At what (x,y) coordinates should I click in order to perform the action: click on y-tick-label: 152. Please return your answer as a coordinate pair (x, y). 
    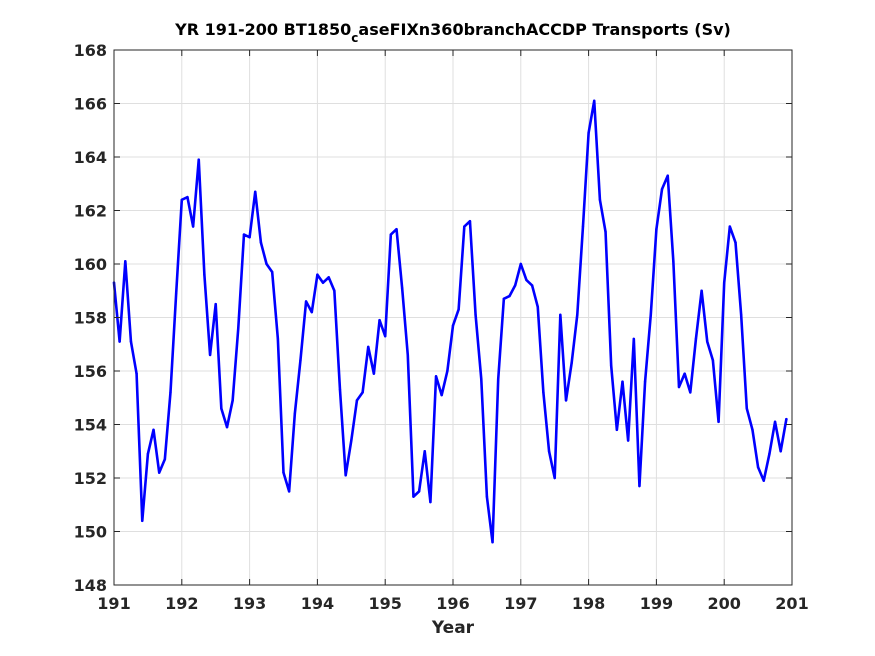
    Looking at the image, I should click on (90, 478).